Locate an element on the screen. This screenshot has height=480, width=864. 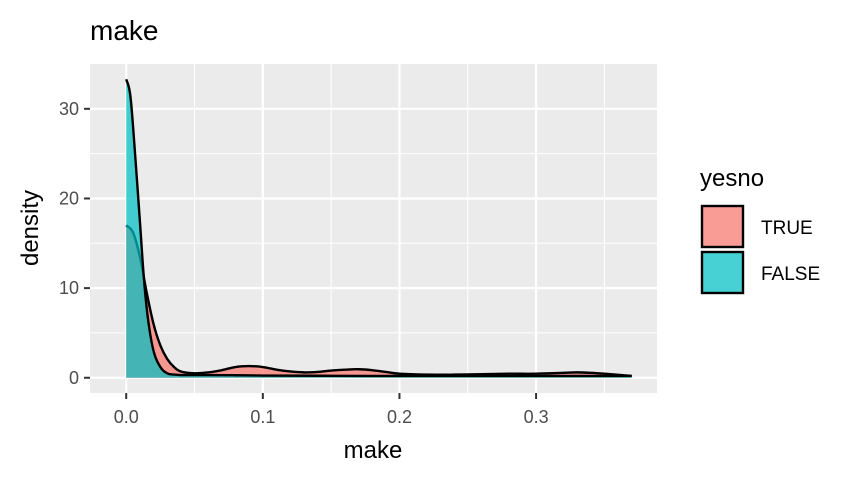
x-tick-label: 0.1 is located at coordinates (262, 417).